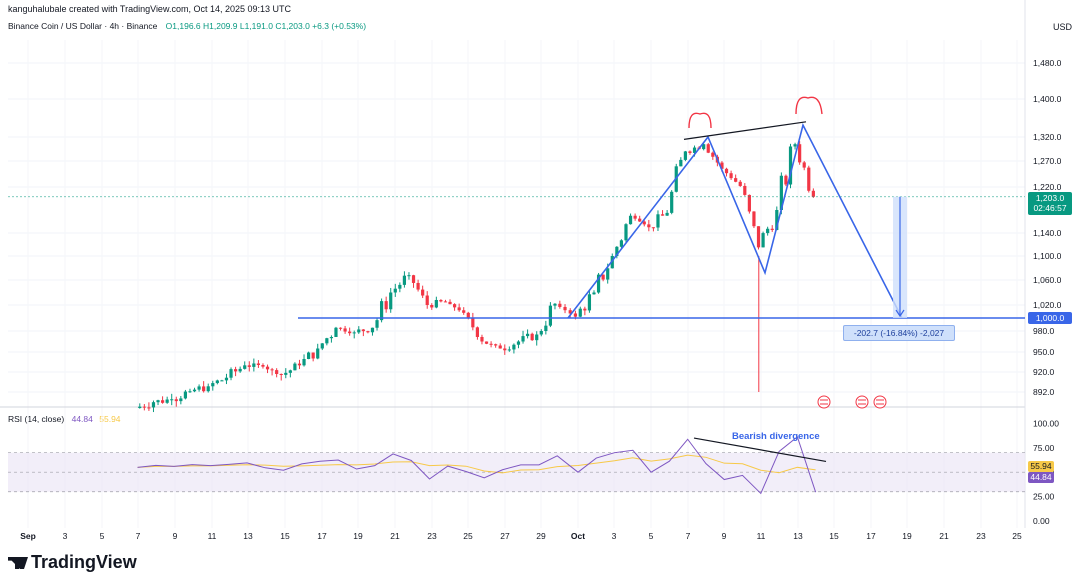  Describe the element at coordinates (541, 536) in the screenshot. I see `x-tick-label: 29` at that location.